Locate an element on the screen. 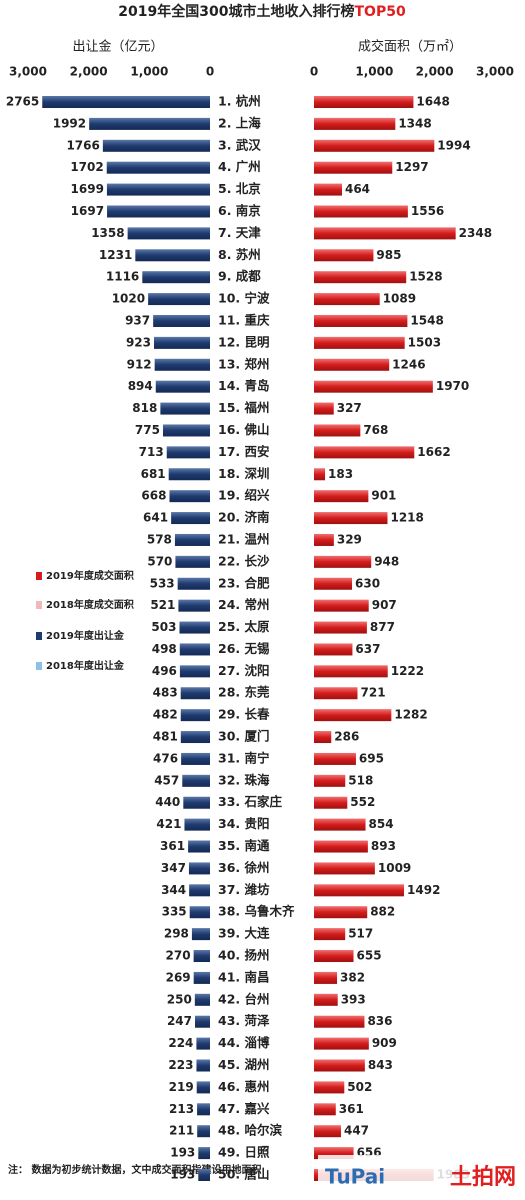 This screenshot has height=1200, width=525. value-label-left: 247 is located at coordinates (179, 1021).